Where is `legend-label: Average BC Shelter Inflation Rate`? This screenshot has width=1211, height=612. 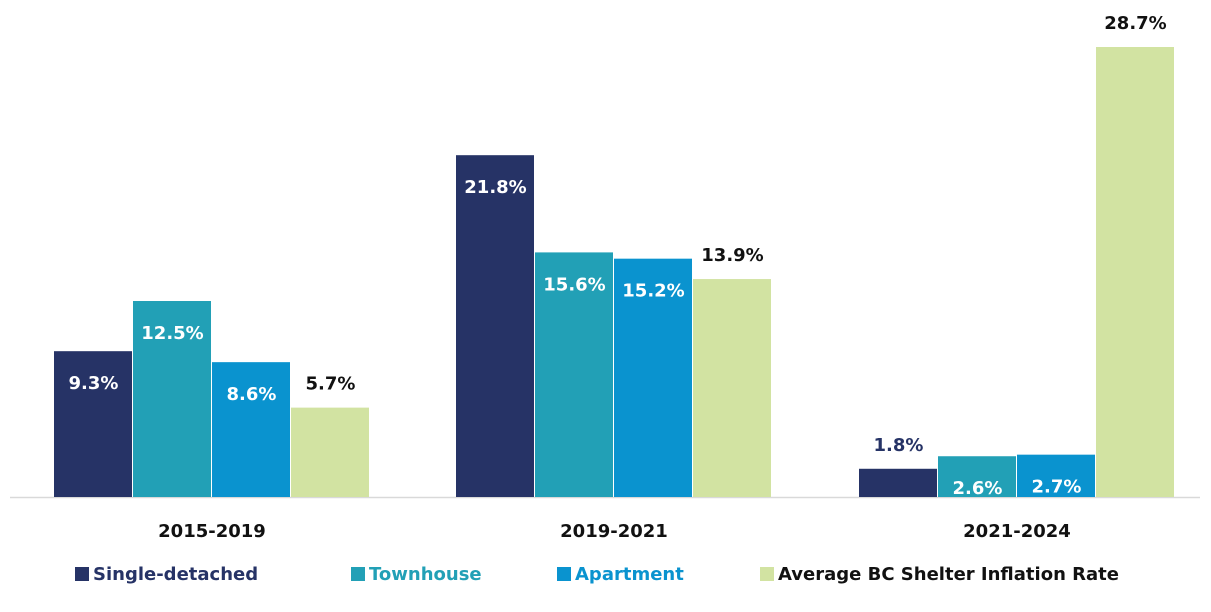 legend-label: Average BC Shelter Inflation Rate is located at coordinates (948, 574).